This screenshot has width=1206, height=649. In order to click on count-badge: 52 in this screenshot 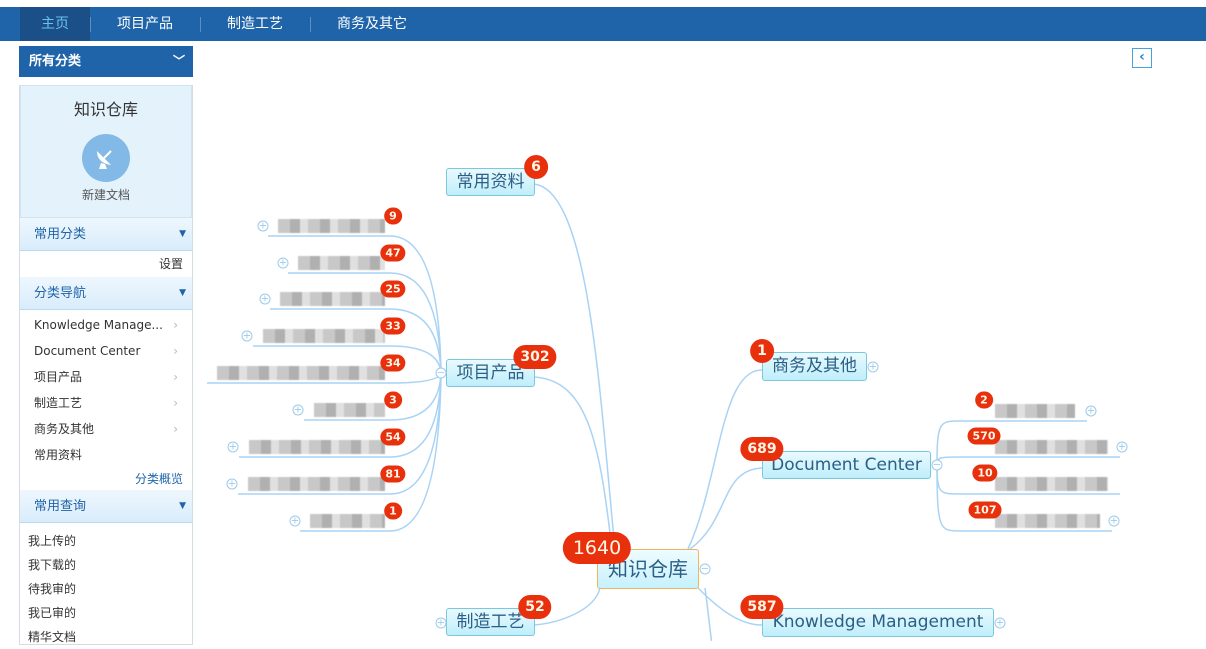, I will do `click(535, 607)`.